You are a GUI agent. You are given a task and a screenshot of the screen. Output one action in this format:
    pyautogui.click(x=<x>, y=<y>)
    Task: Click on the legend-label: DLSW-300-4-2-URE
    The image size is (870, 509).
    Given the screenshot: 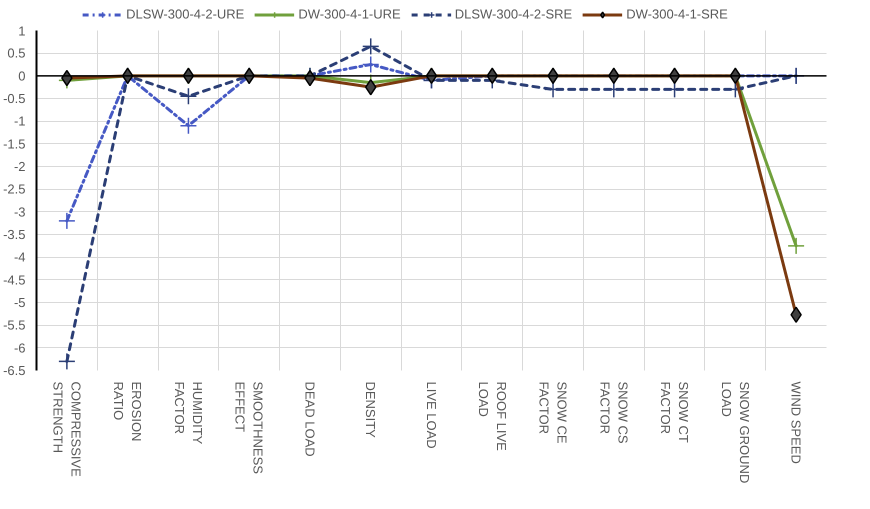 What is the action you would take?
    pyautogui.click(x=185, y=14)
    